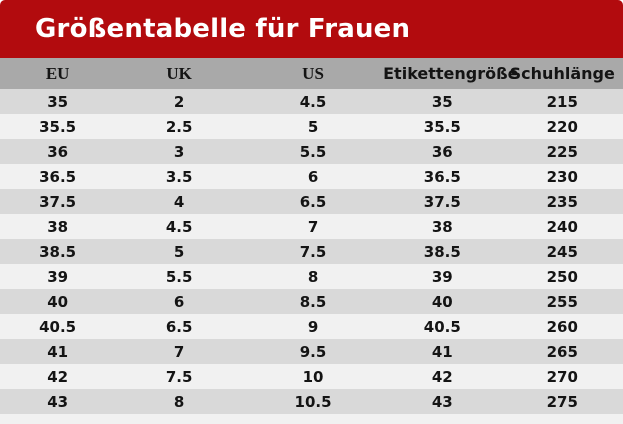 Image resolution: width=623 pixels, height=424 pixels. Describe the element at coordinates (562, 376) in the screenshot. I see `table-cell-schuhlaenge: 270` at that location.